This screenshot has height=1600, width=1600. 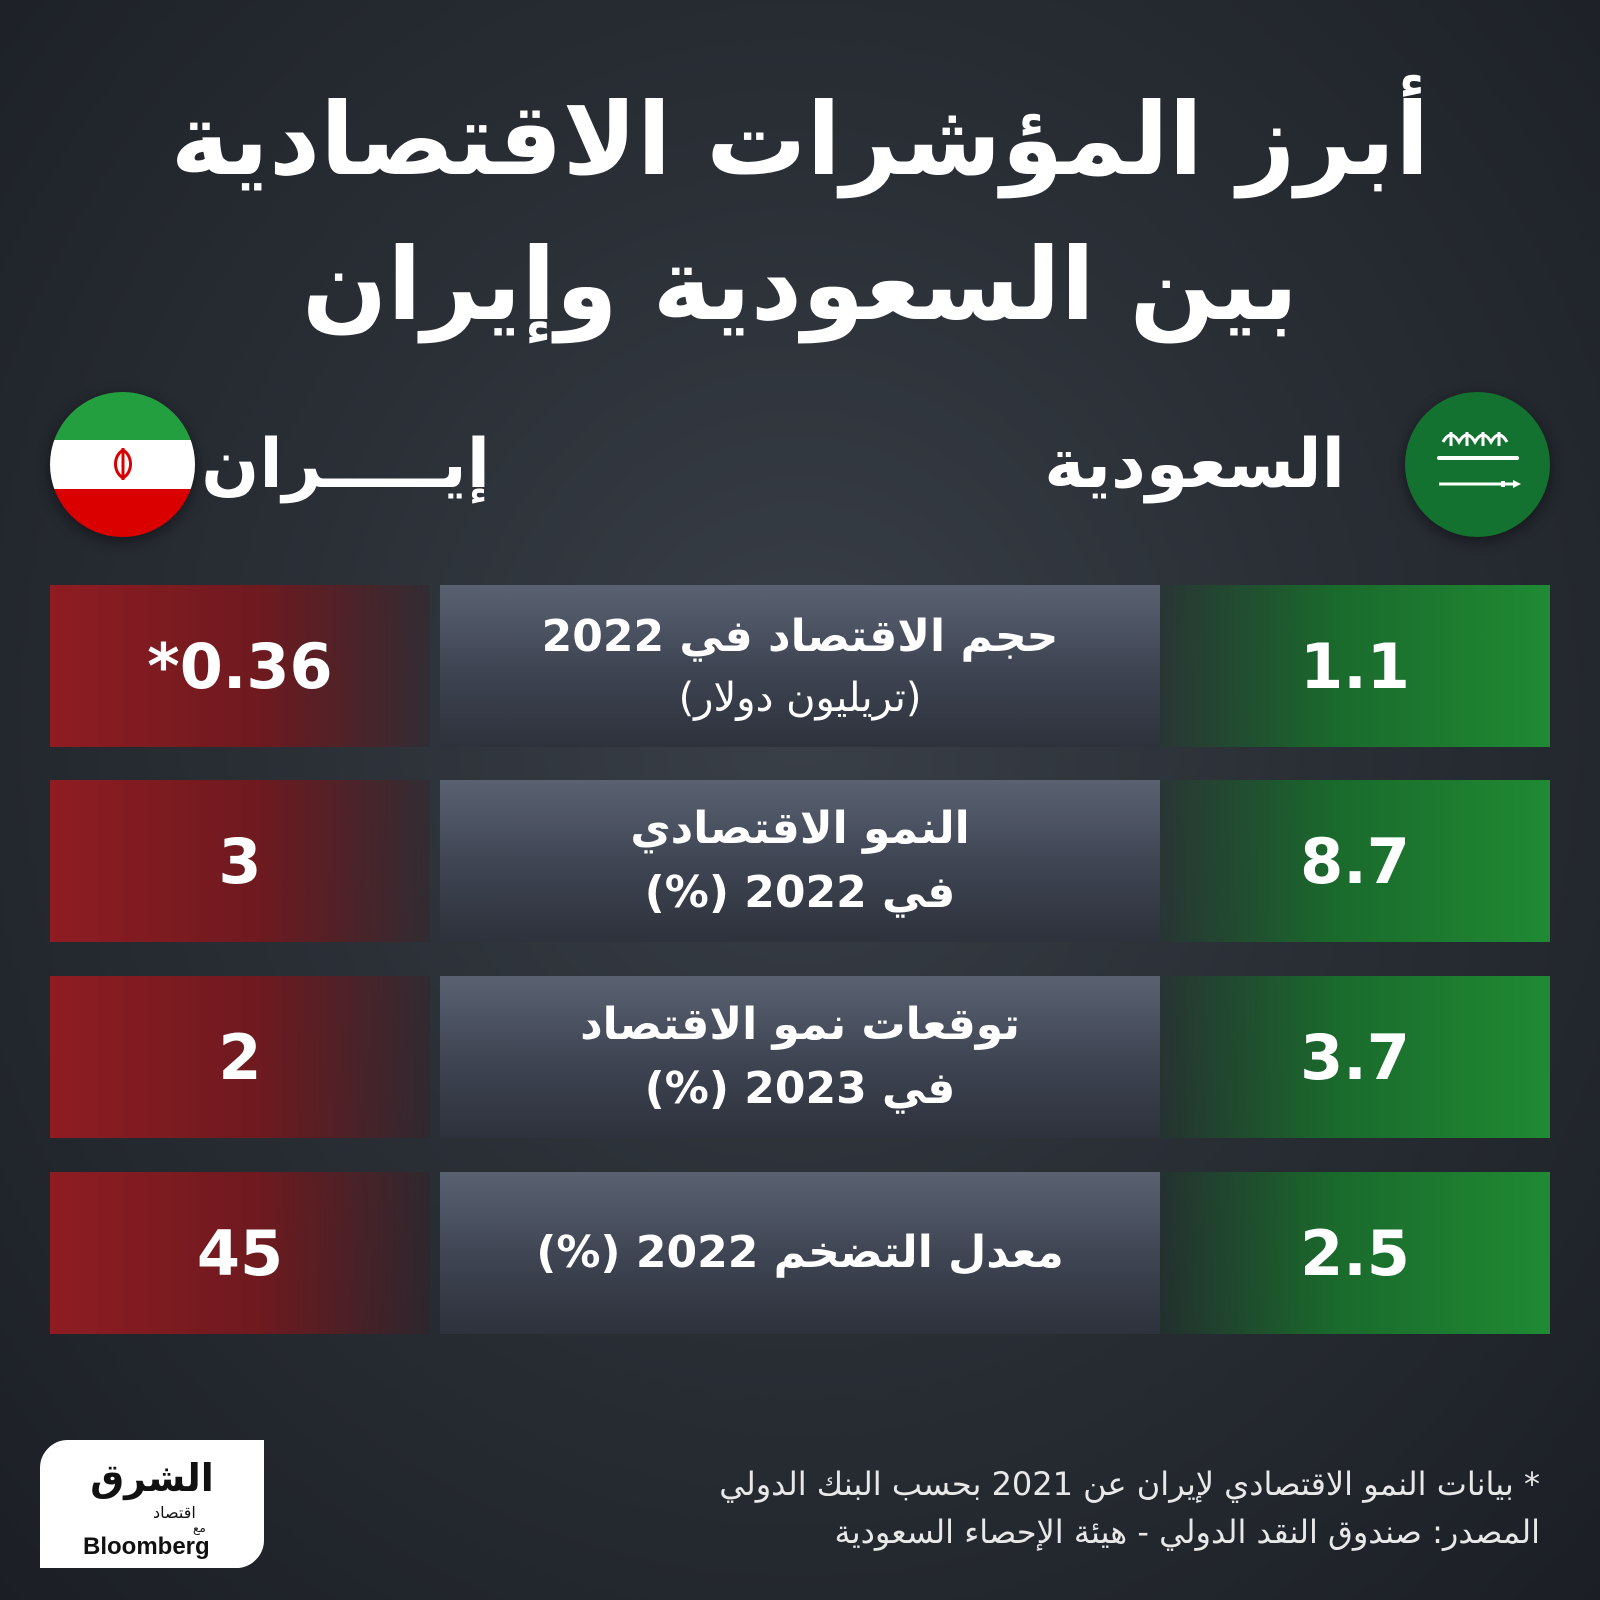 What do you see at coordinates (1355, 861) in the screenshot?
I see `saudi-value: 8.7` at bounding box center [1355, 861].